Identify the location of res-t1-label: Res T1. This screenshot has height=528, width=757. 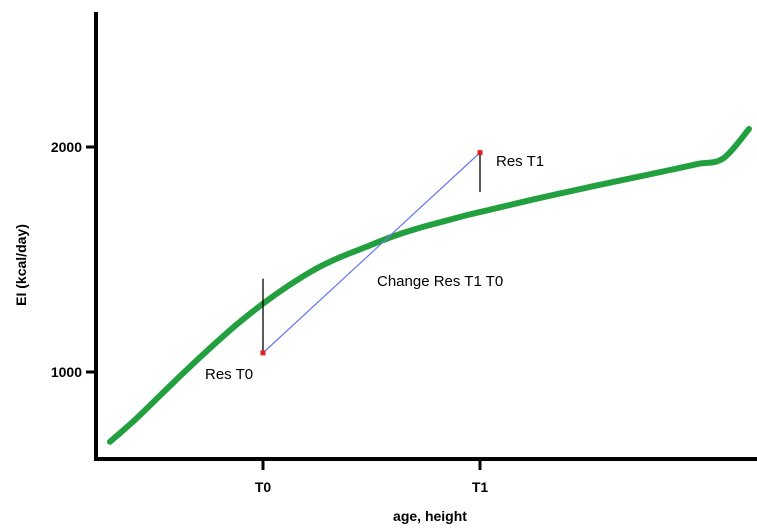
(520, 161).